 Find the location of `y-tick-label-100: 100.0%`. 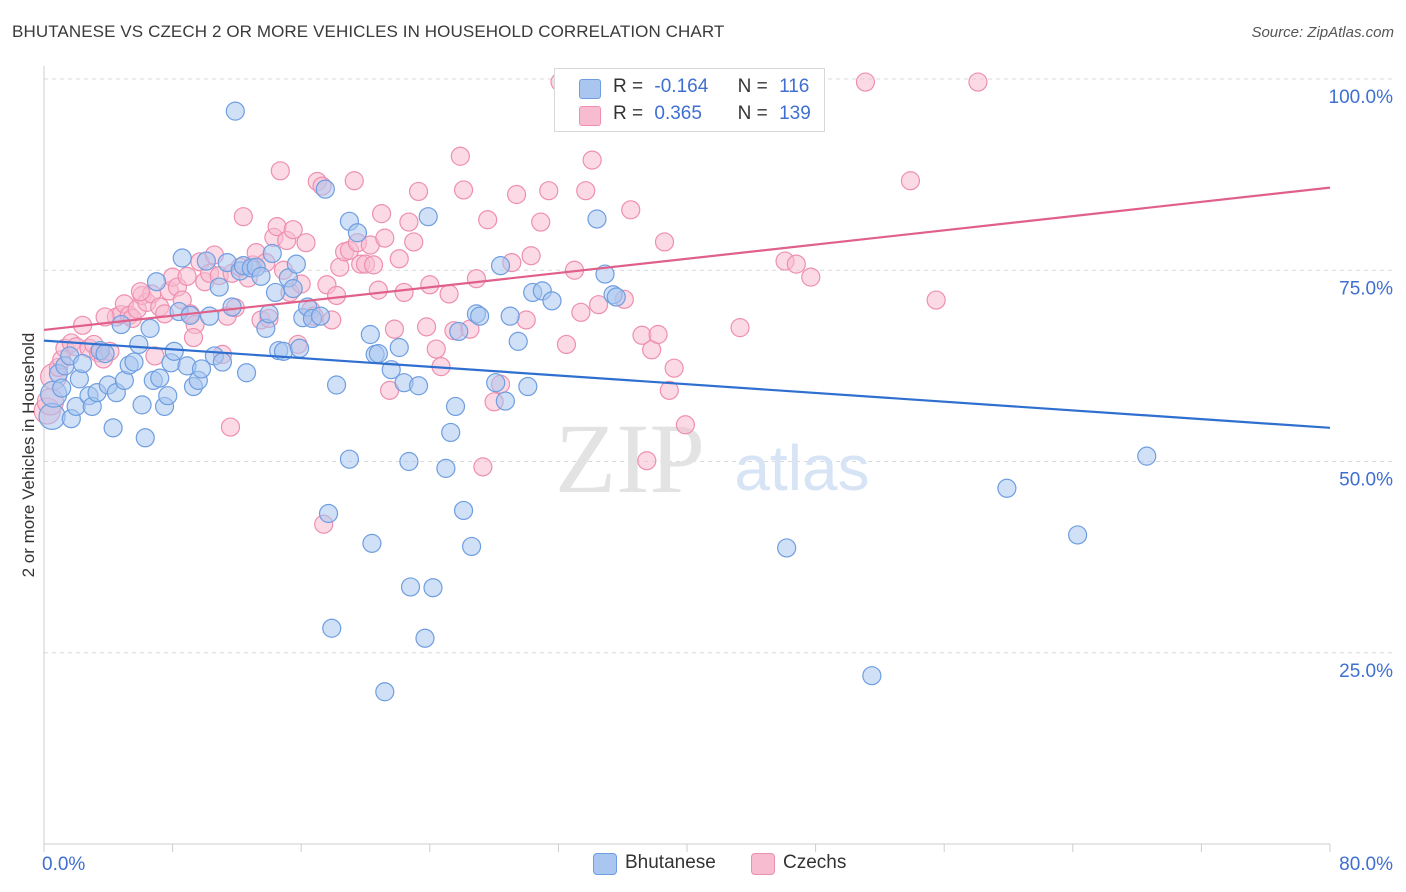

y-tick-label-100: 100.0% is located at coordinates (1361, 97).